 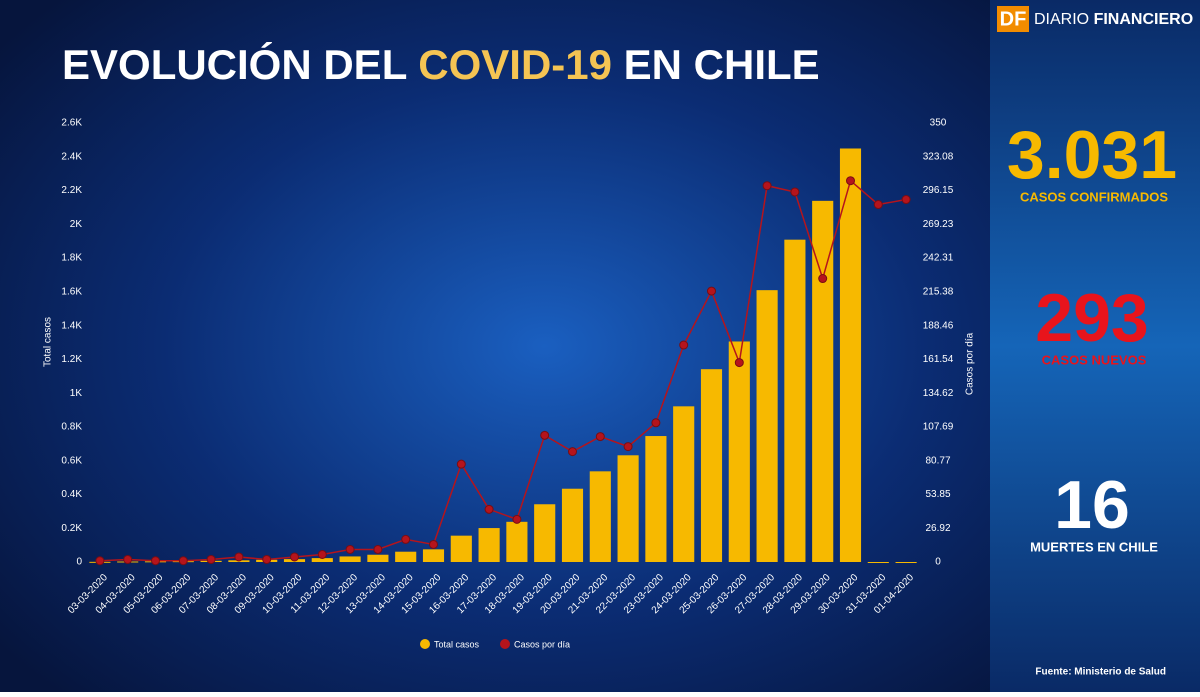 What do you see at coordinates (79, 562) in the screenshot?
I see `y-tick-label: 0` at bounding box center [79, 562].